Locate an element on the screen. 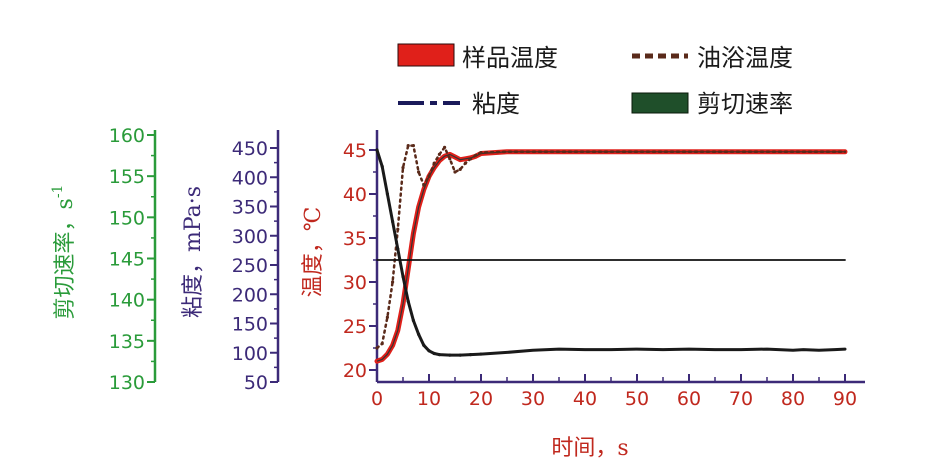 This screenshot has width=946, height=473. legend-swatch-sample-temp is located at coordinates (426, 55).